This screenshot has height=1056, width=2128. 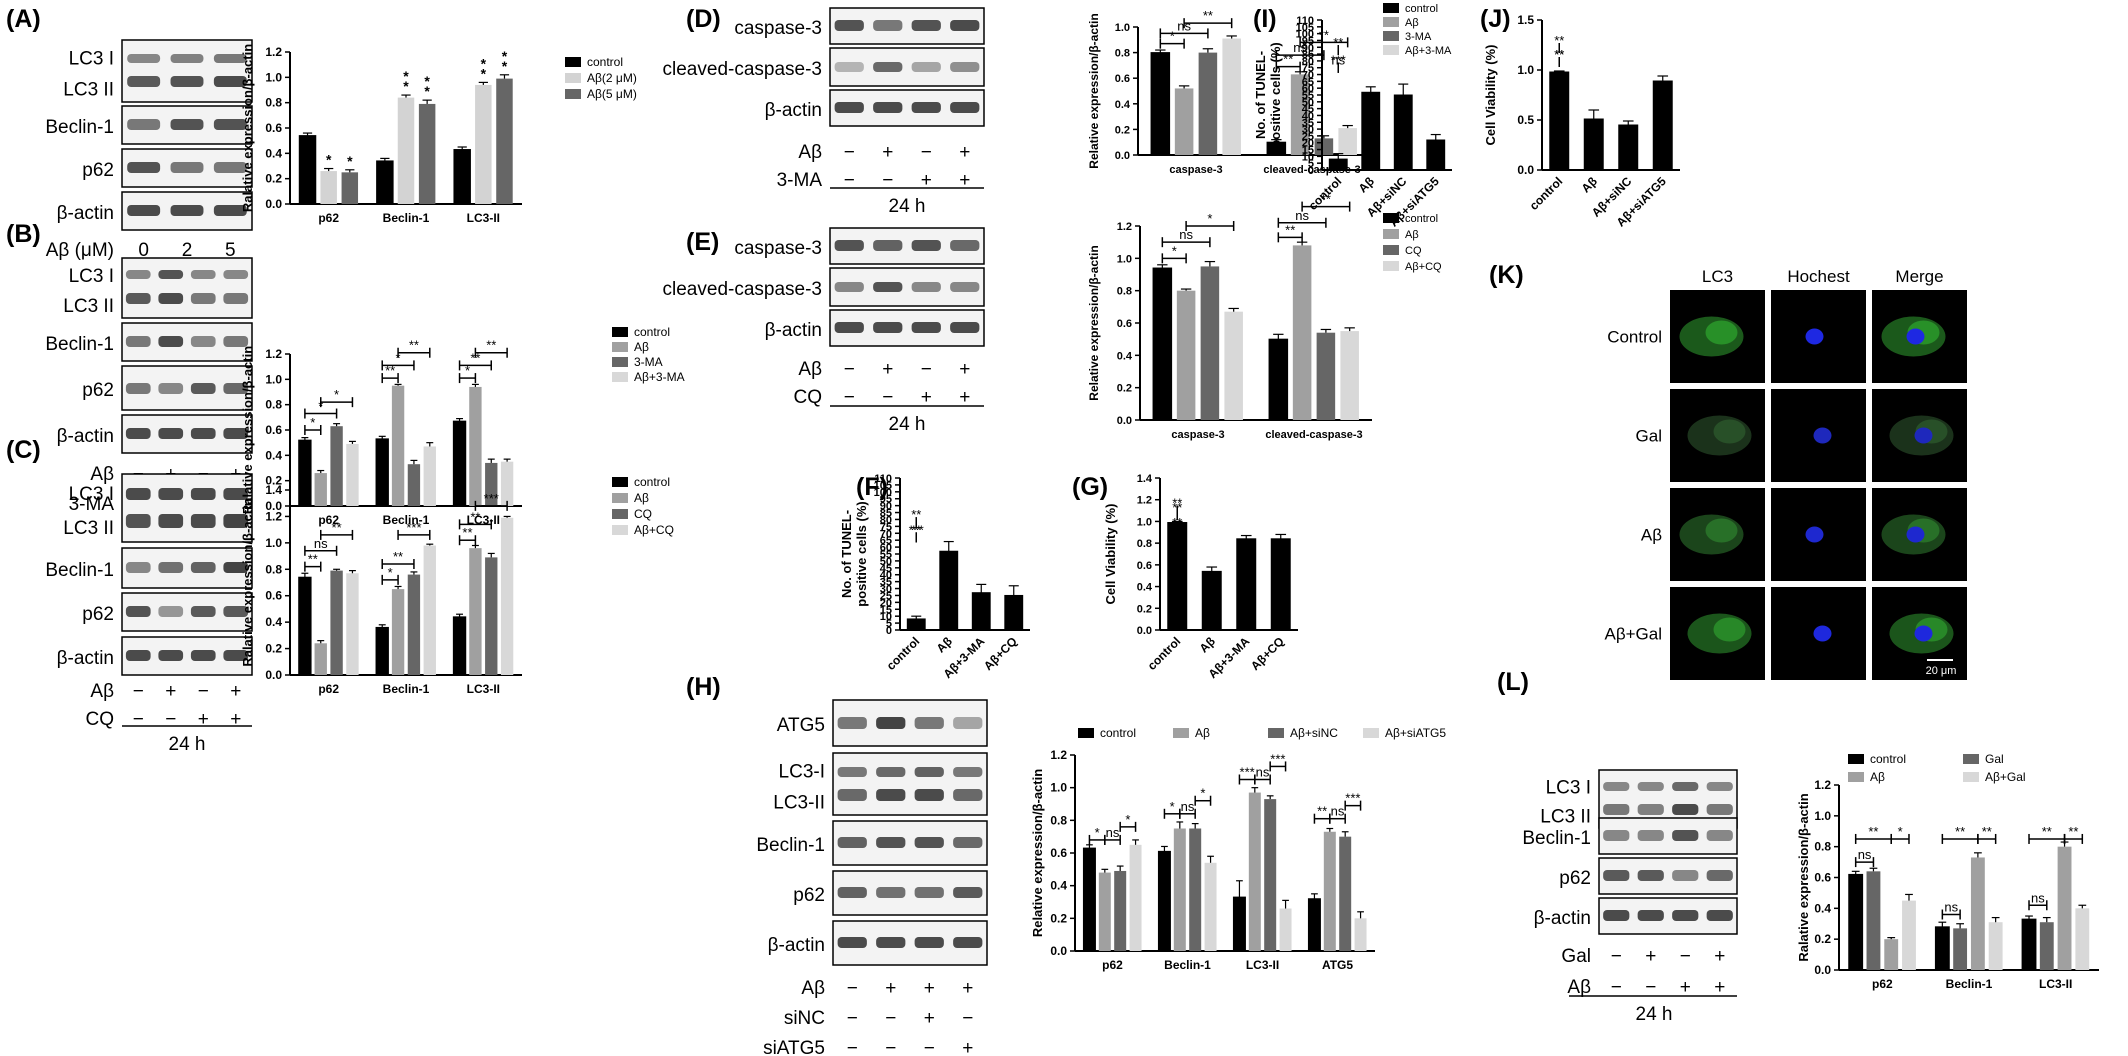 What do you see at coordinates (1337, 965) in the screenshot?
I see `category-label: ATG5` at bounding box center [1337, 965].